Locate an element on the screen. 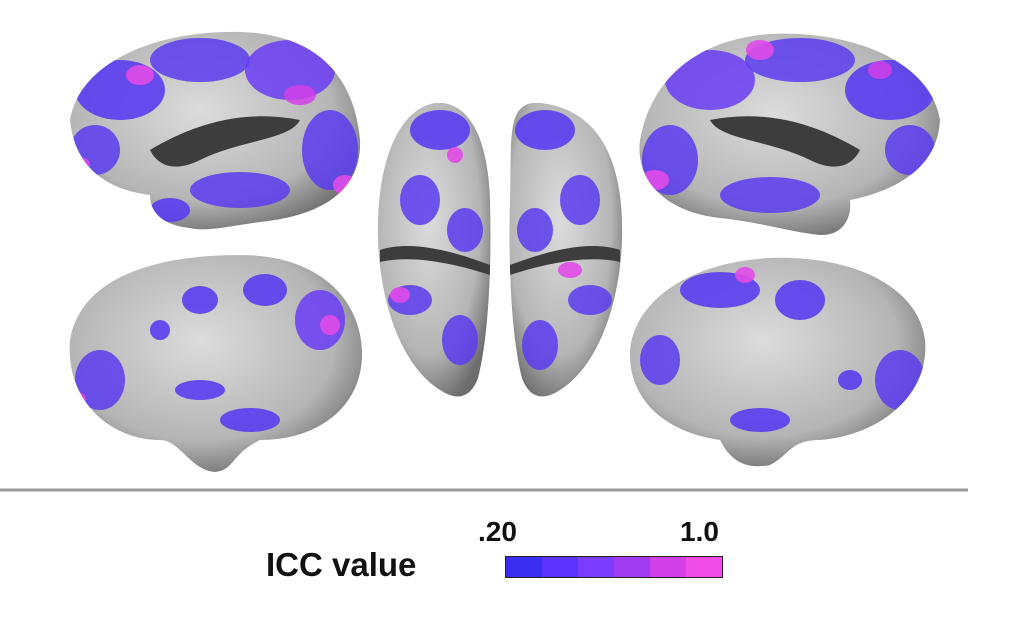 The image size is (1020, 624). legend-title: ICC value is located at coordinates (341, 564).